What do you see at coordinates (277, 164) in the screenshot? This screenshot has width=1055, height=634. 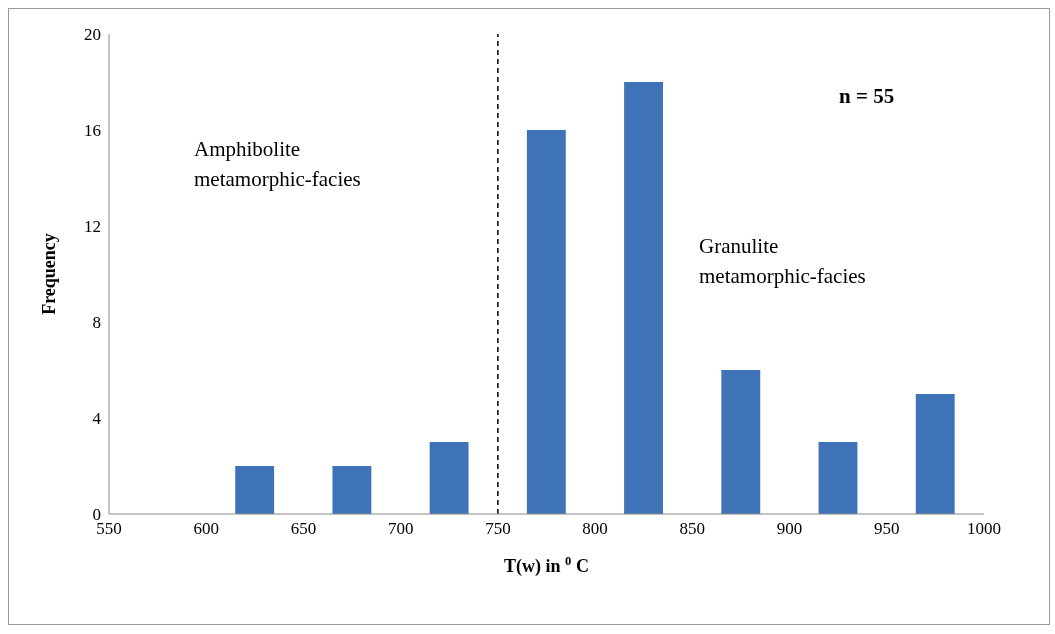 I see `annotation: Amphibolite metamorphic-facies` at bounding box center [277, 164].